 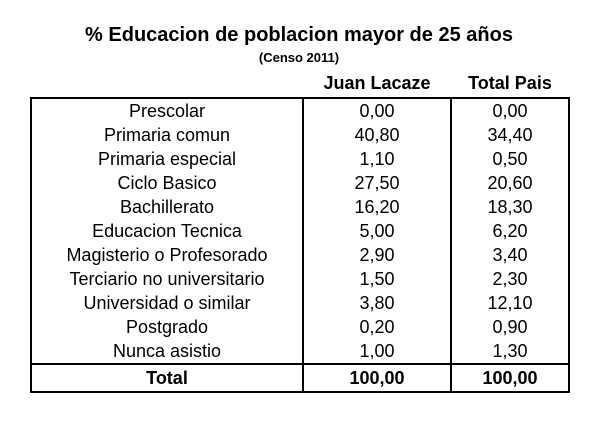 I want to click on row-label: Bachillerato, so click(x=167, y=207).